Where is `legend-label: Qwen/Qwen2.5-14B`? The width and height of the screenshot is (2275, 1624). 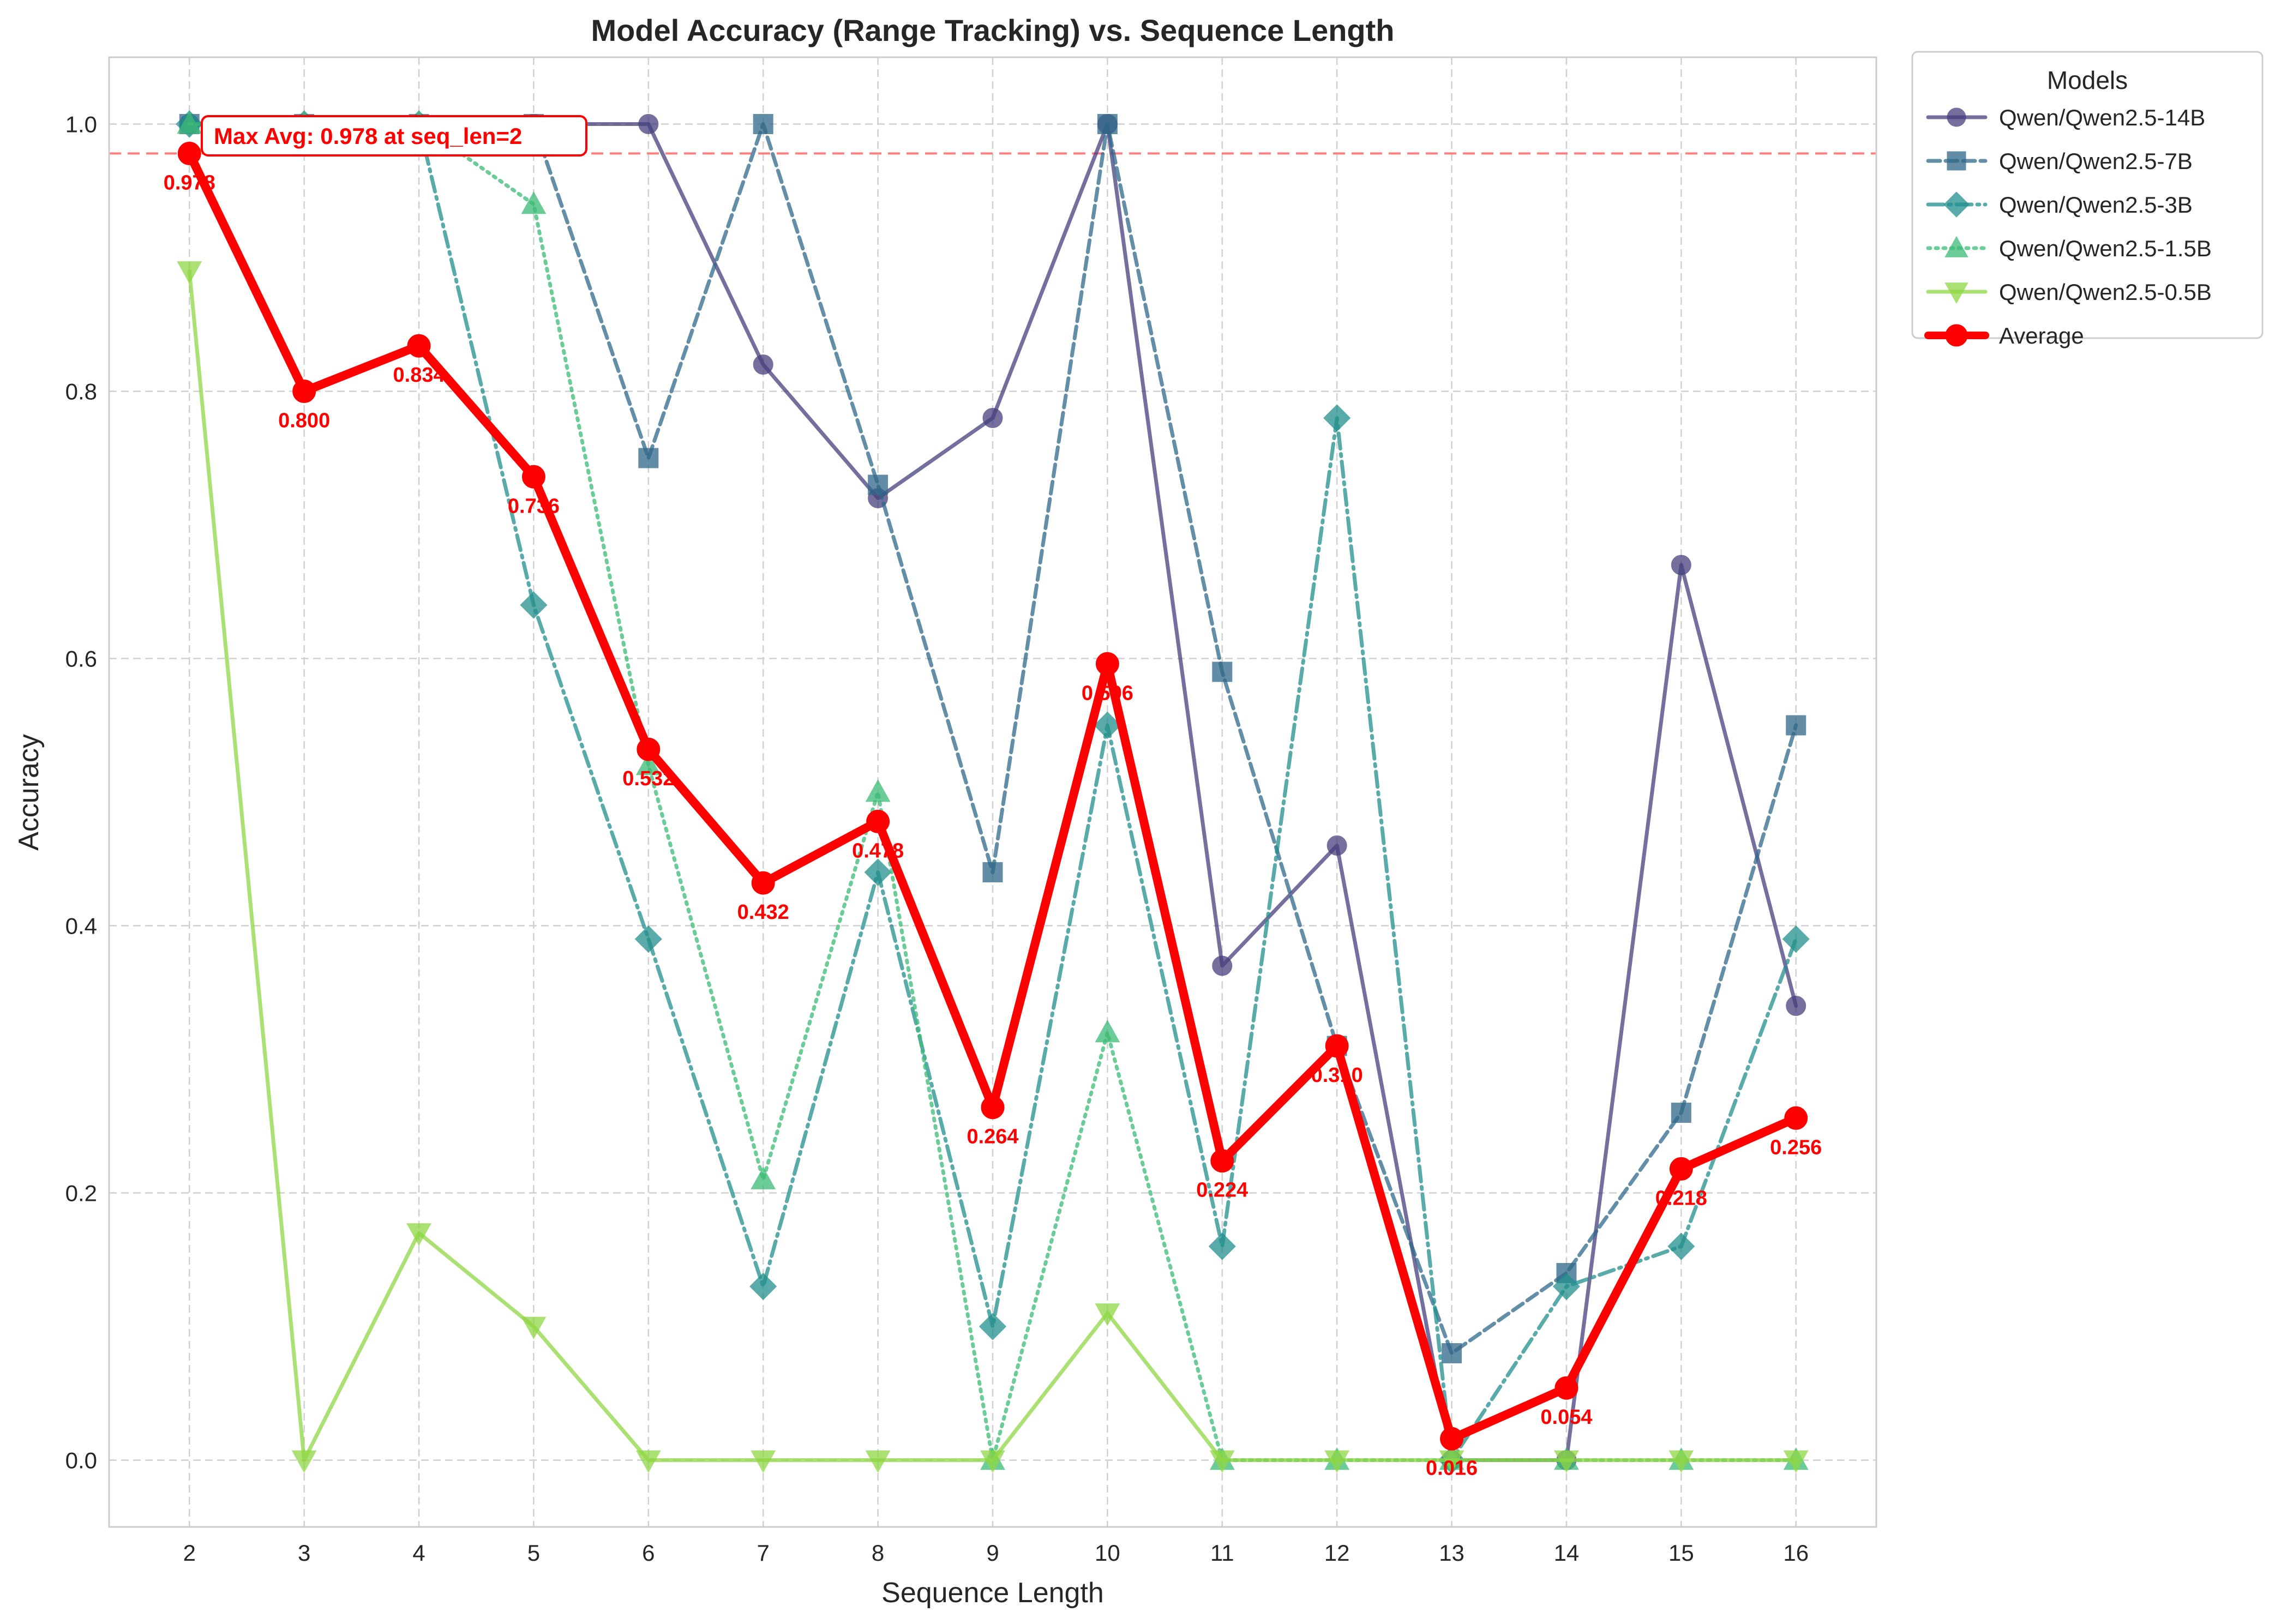
legend-label: Qwen/Qwen2.5-14B is located at coordinates (2102, 117).